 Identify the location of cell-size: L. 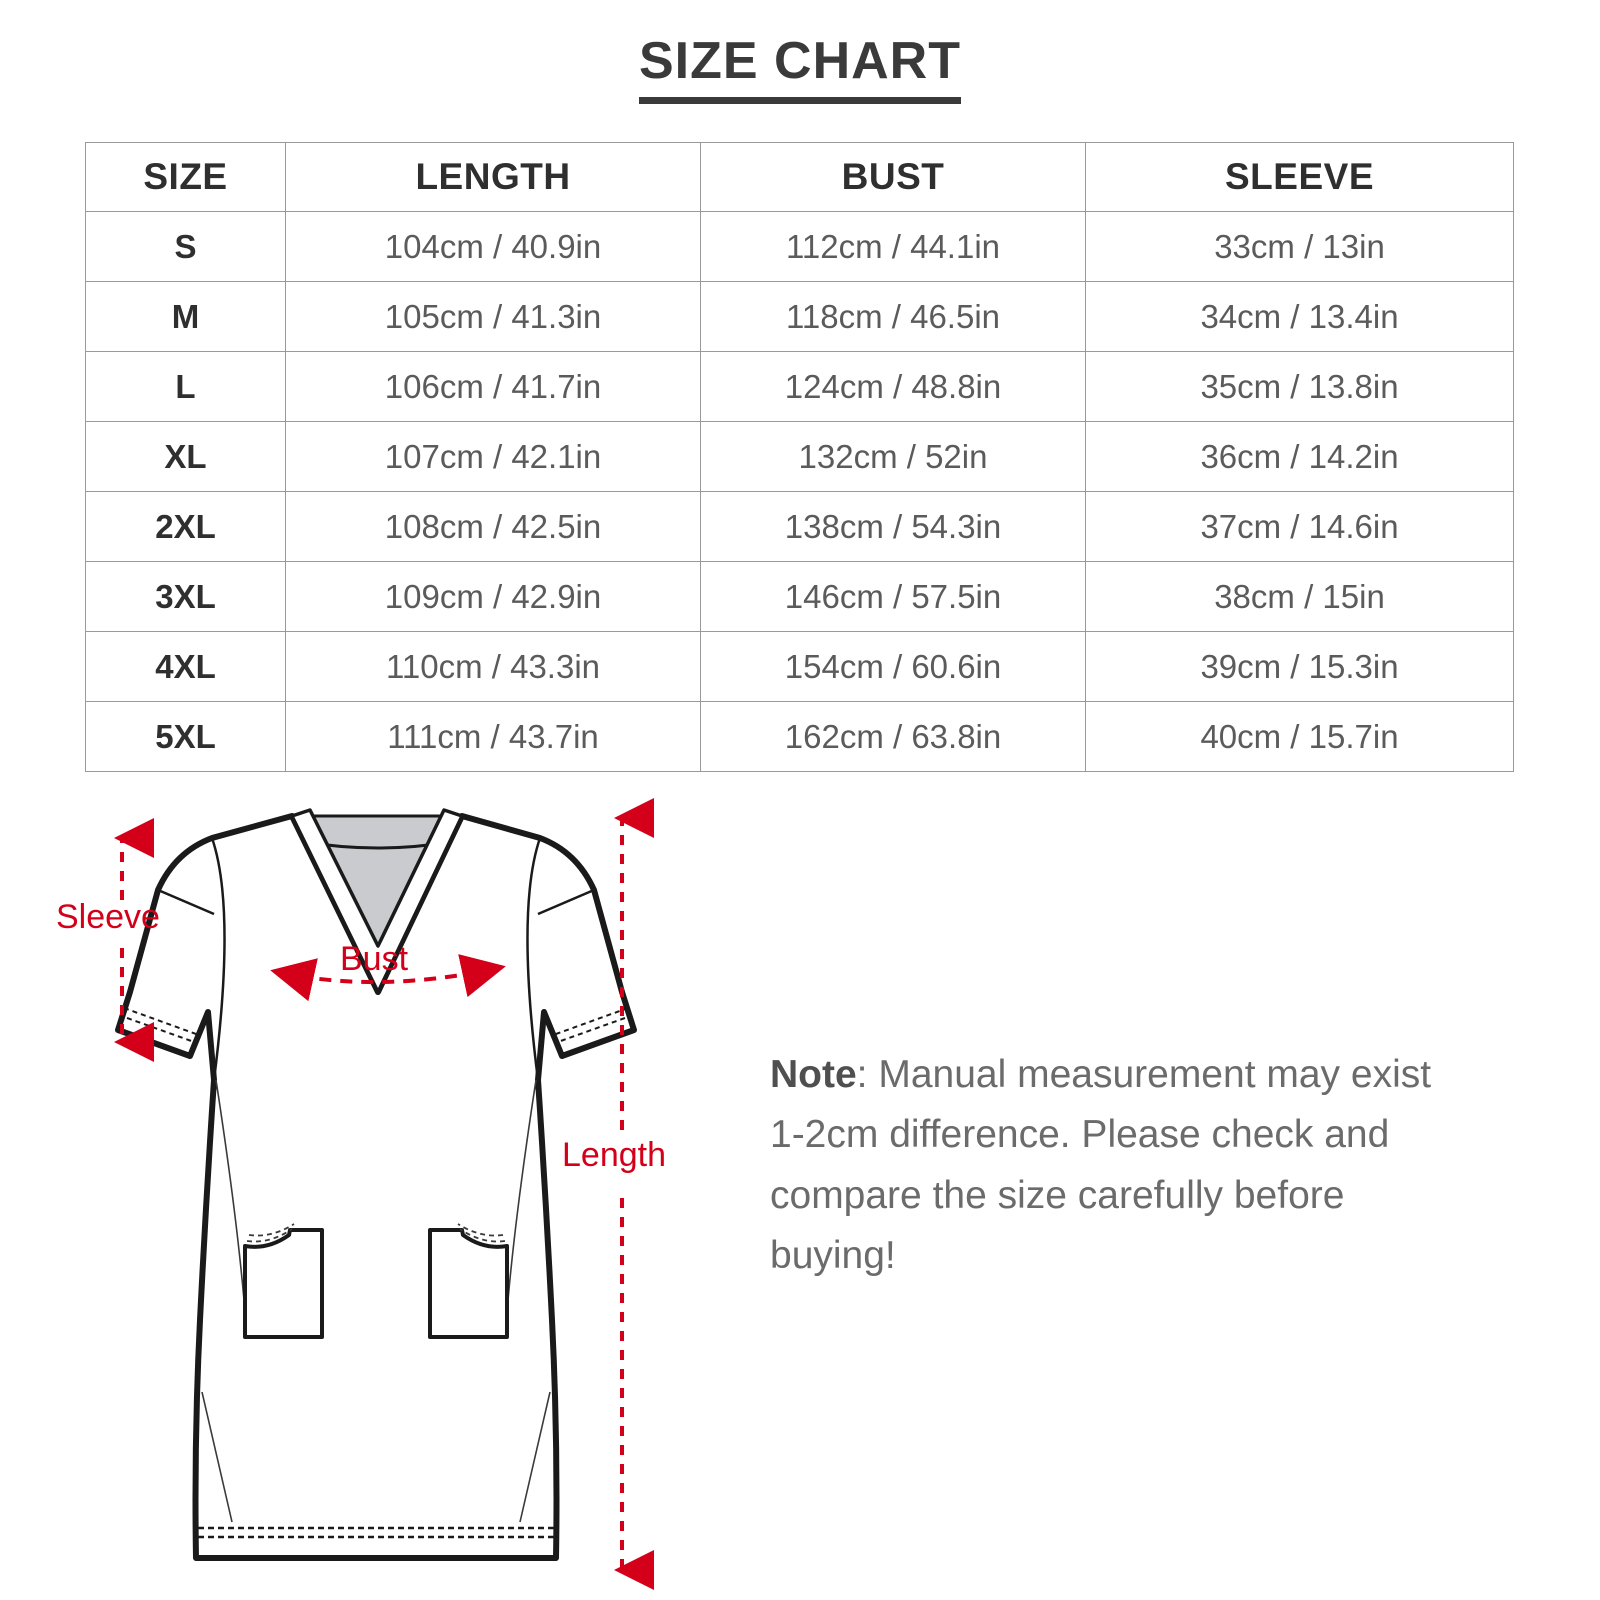
(185, 386).